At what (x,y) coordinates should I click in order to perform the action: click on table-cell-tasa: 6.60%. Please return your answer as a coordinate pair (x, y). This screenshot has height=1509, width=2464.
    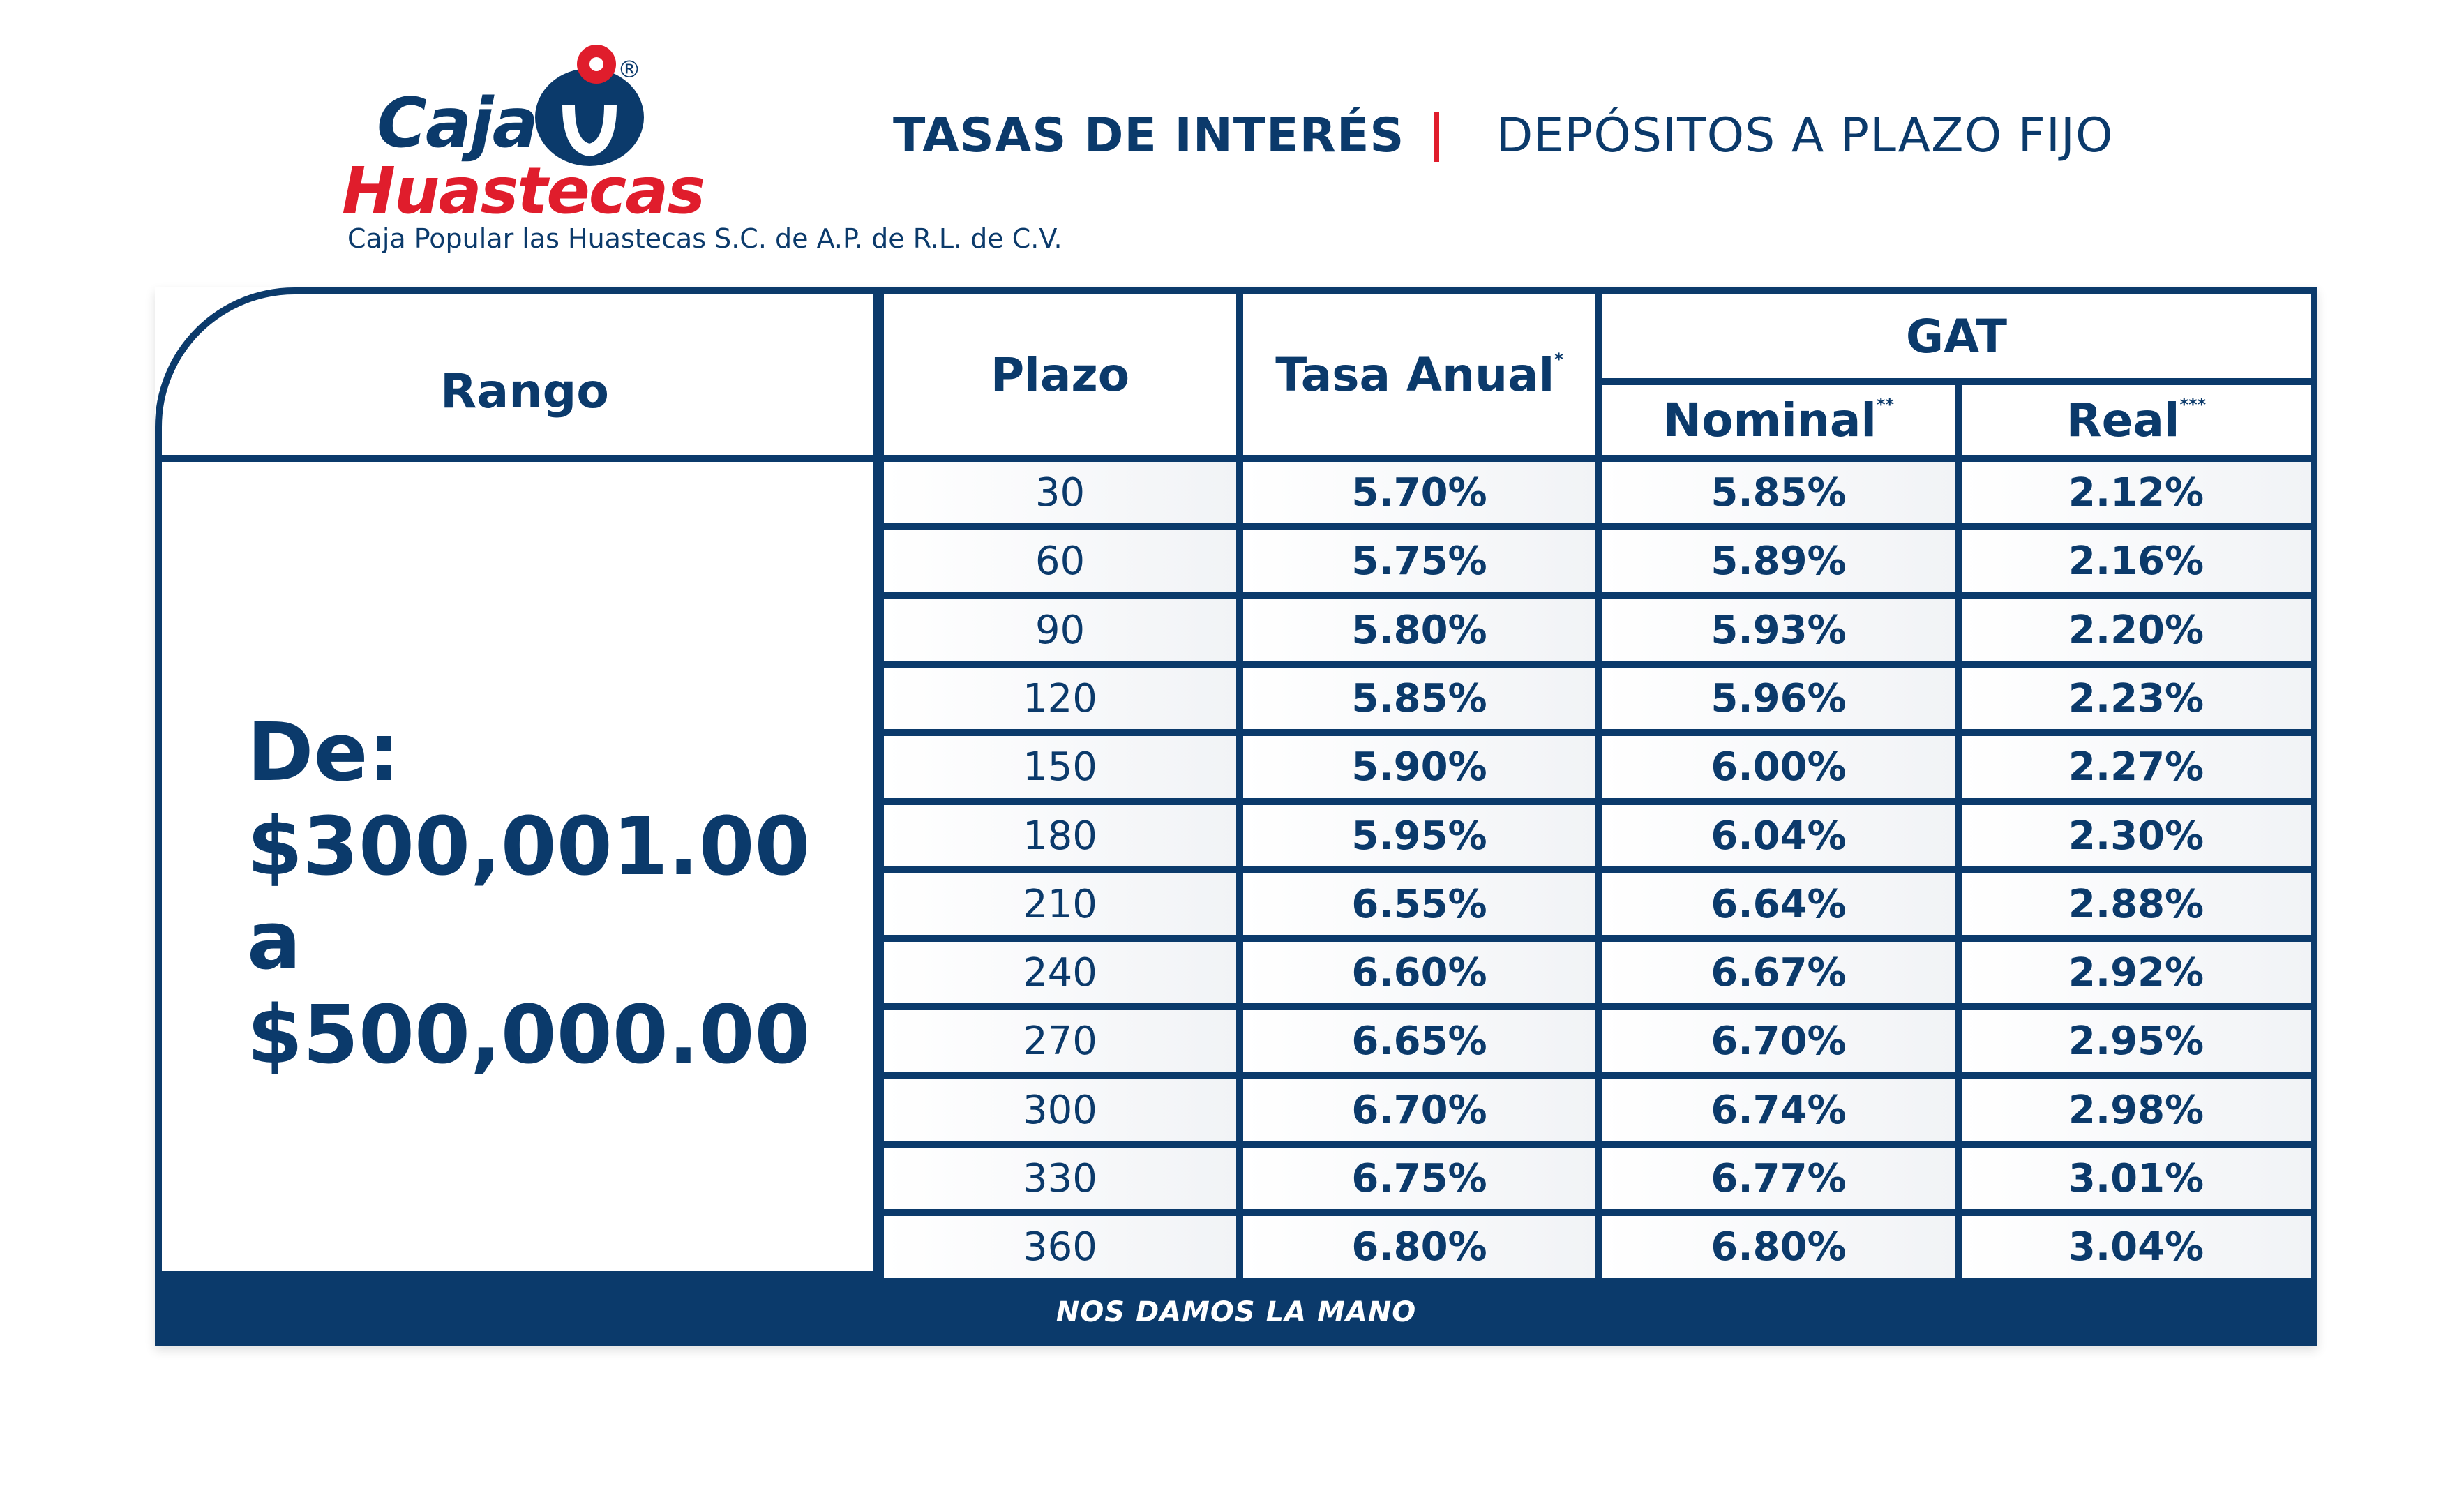
    Looking at the image, I should click on (1419, 972).